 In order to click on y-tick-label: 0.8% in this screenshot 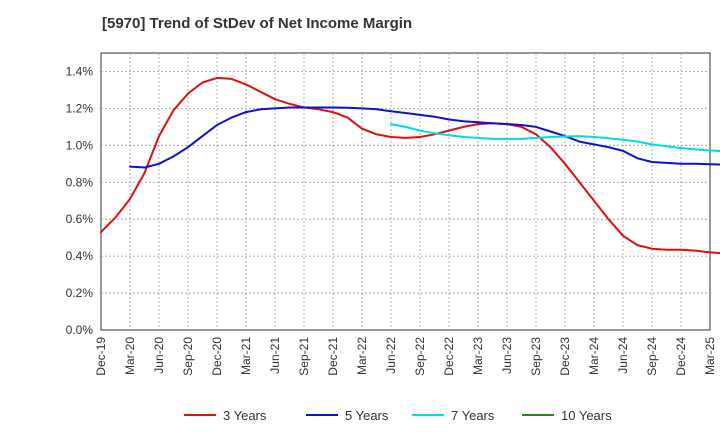, I will do `click(80, 182)`.